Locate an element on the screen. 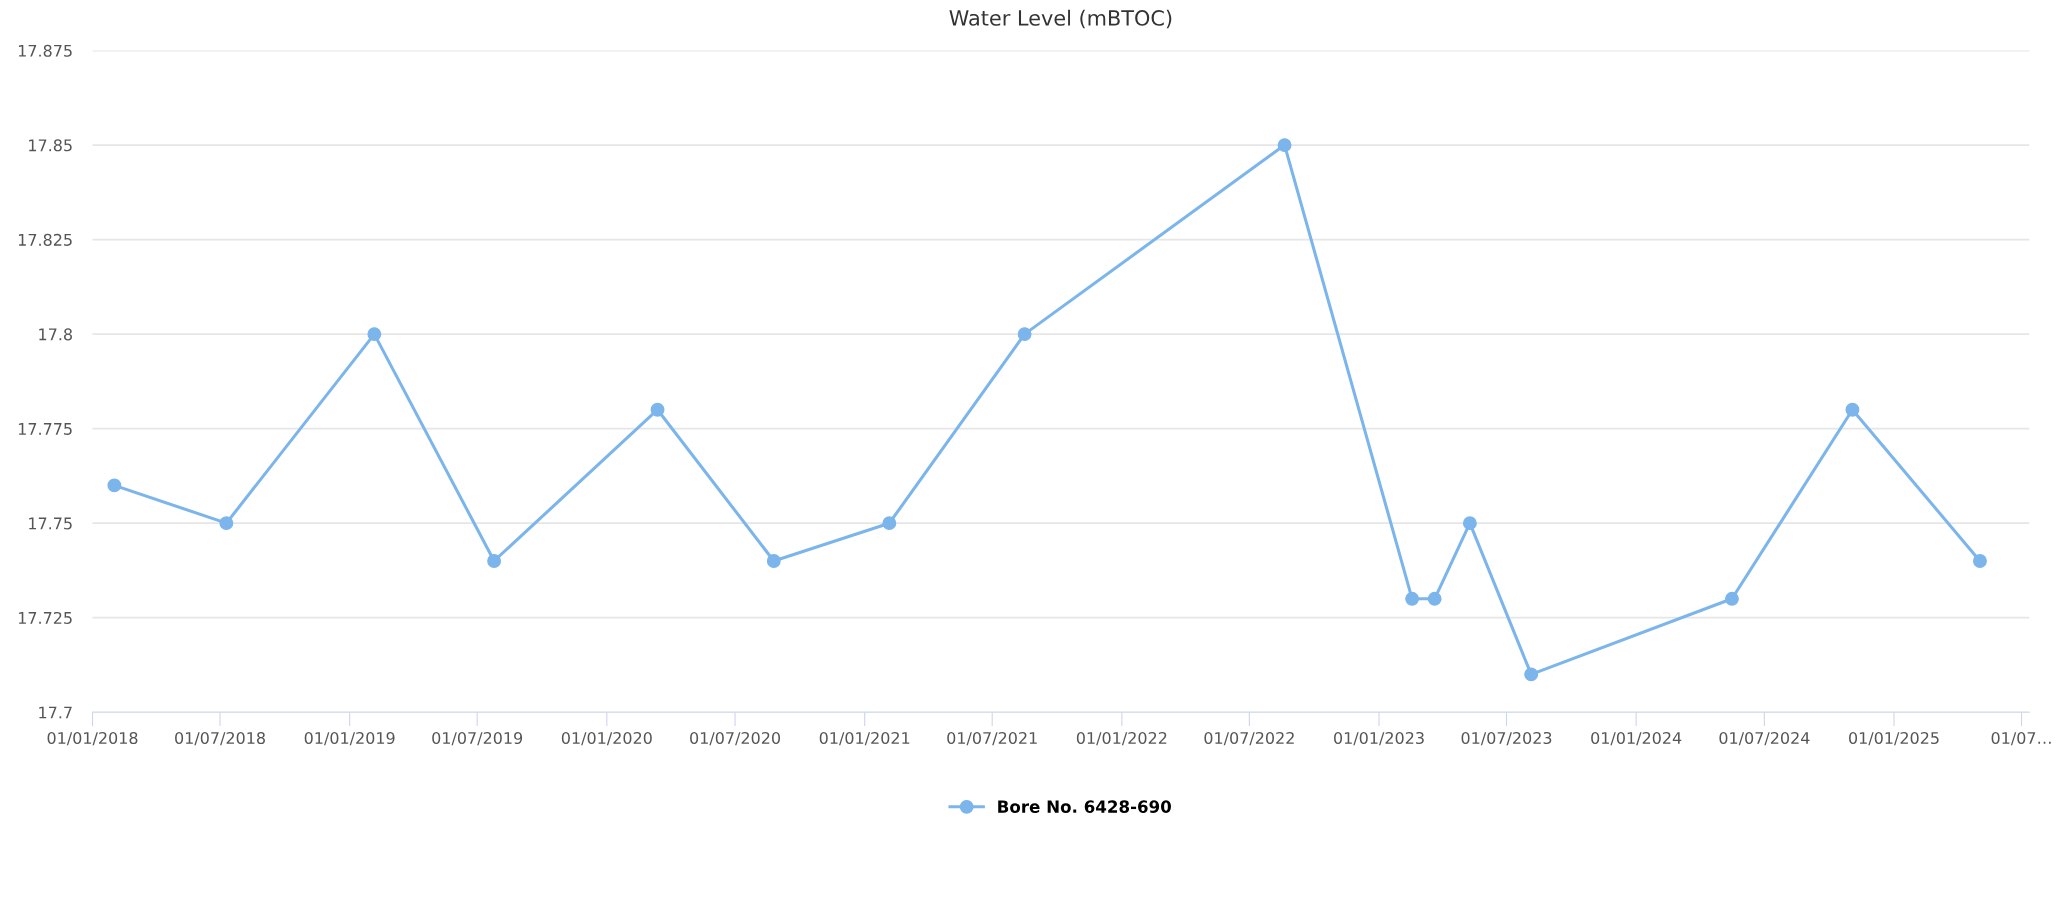 The width and height of the screenshot is (2056, 919). y-tick-label: 17.775 is located at coordinates (45, 429).